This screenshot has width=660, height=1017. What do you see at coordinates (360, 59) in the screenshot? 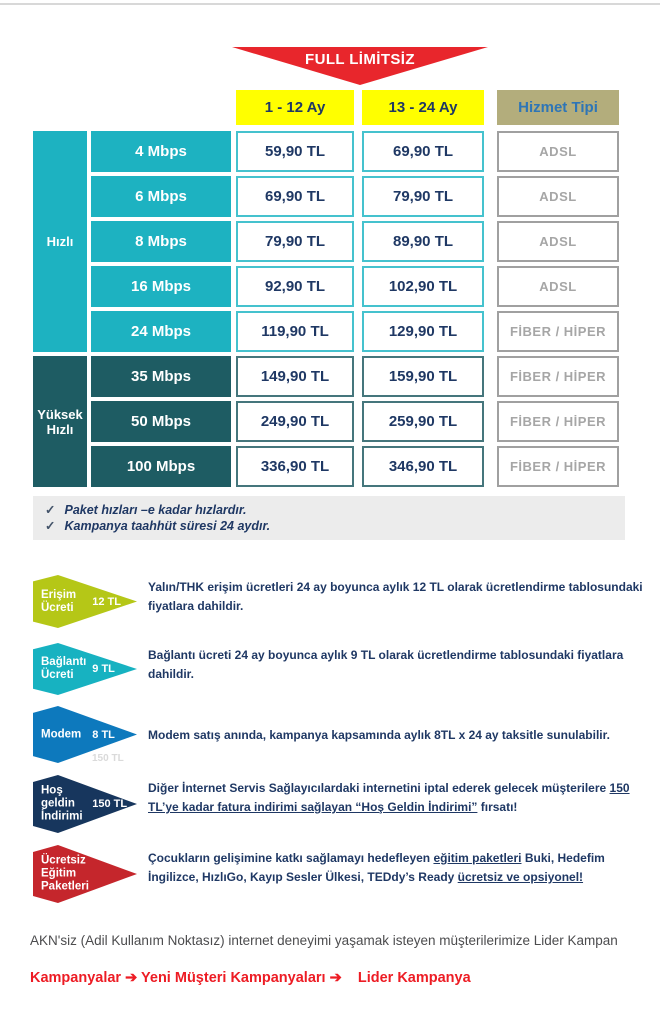
I see `banner-title: FULL LİMİTSİZ` at bounding box center [360, 59].